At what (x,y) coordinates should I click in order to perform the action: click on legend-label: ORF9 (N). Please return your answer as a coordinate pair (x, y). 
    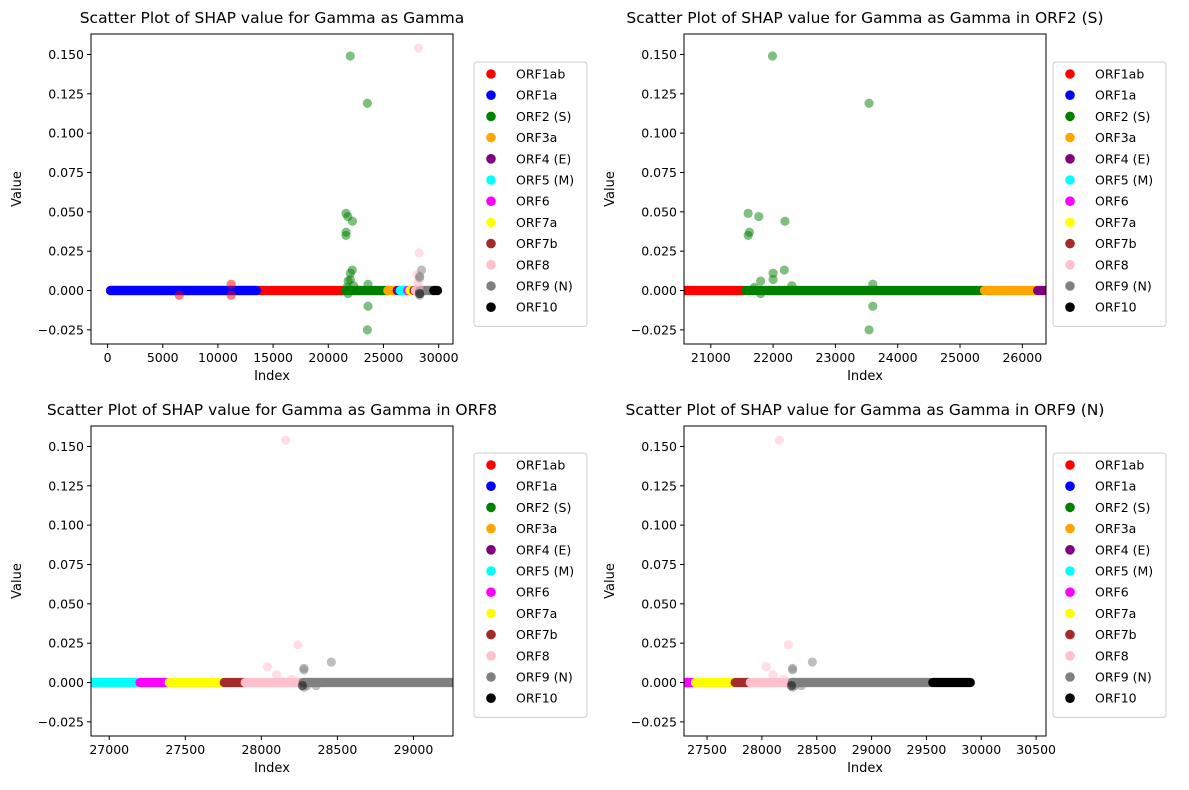
    Looking at the image, I should click on (1123, 677).